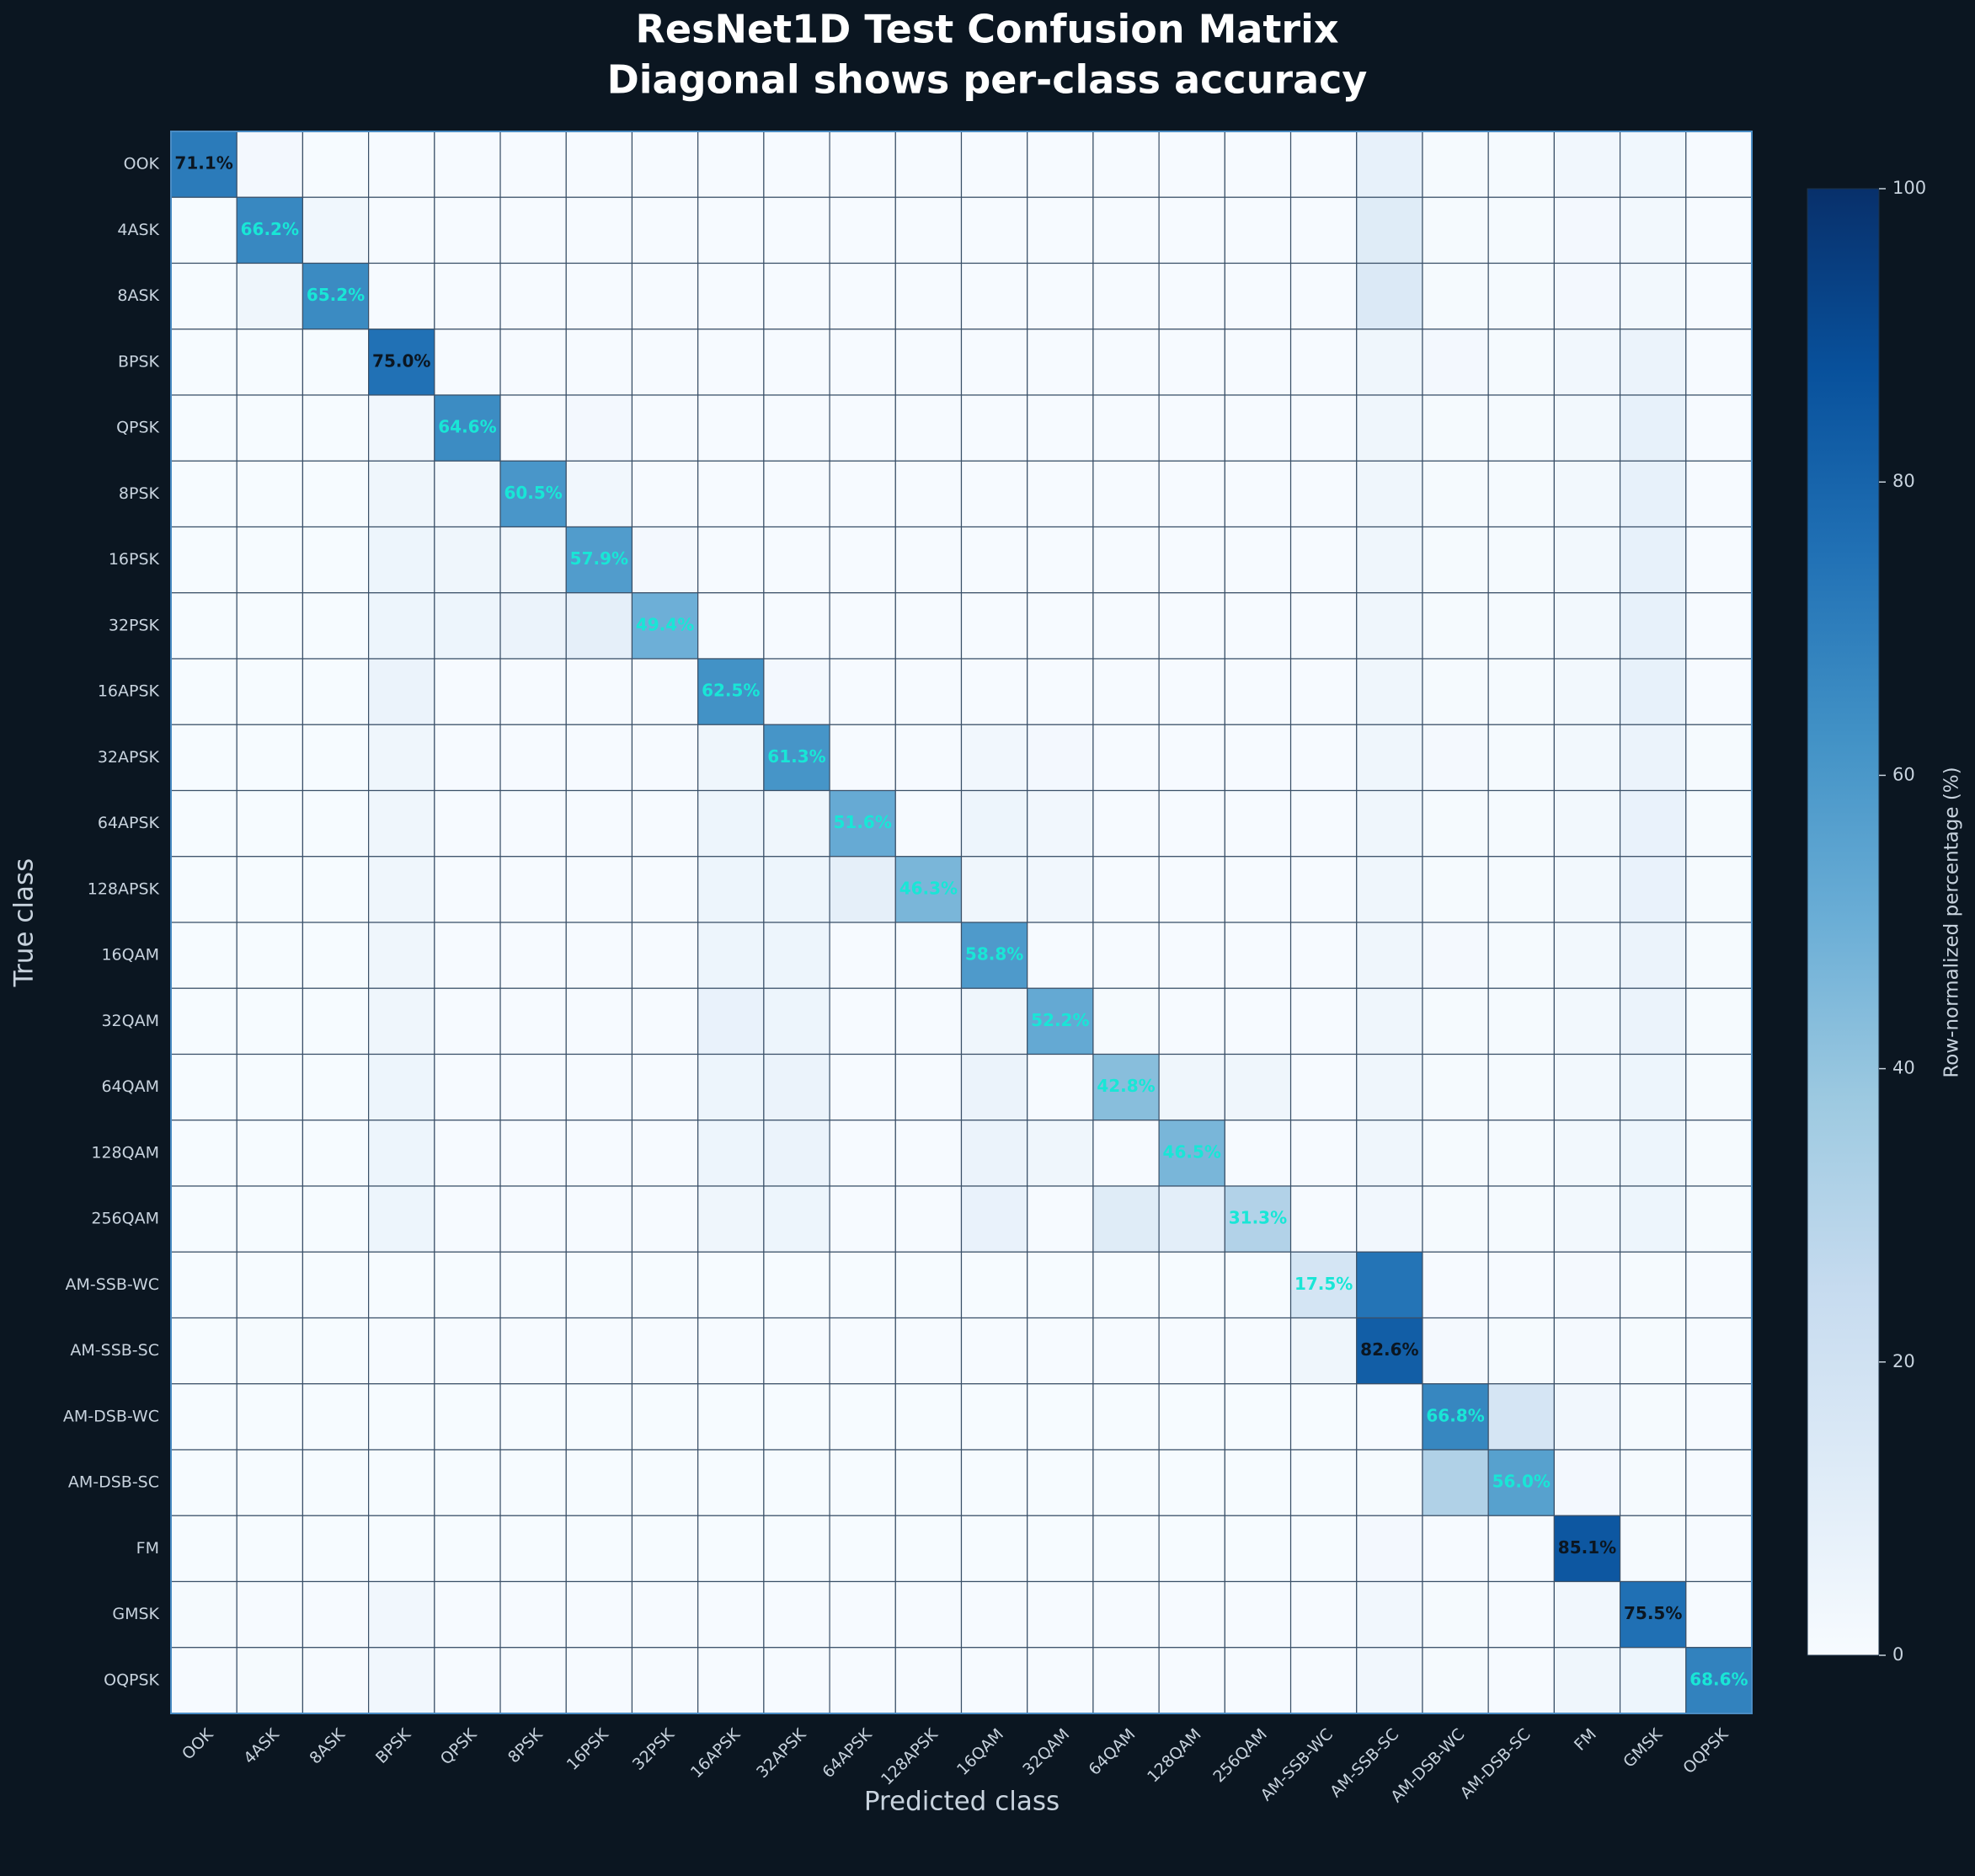 This screenshot has width=1975, height=1876. Describe the element at coordinates (987, 80) in the screenshot. I see `chart-subtitle: Diagonal shows per-class accuracy` at that location.